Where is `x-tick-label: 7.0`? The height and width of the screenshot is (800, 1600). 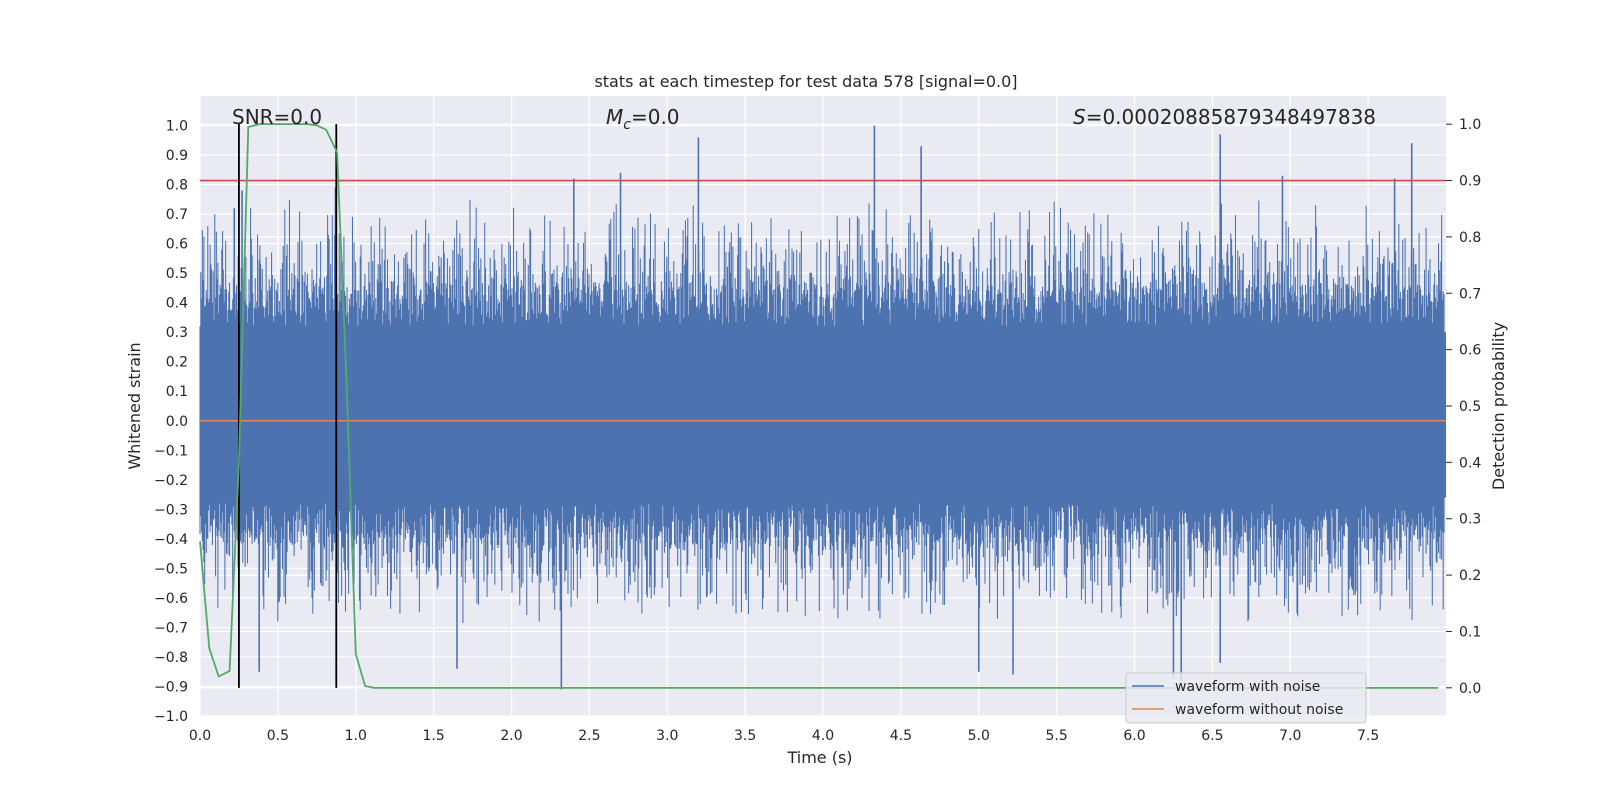
x-tick-label: 7.0 is located at coordinates (1290, 736).